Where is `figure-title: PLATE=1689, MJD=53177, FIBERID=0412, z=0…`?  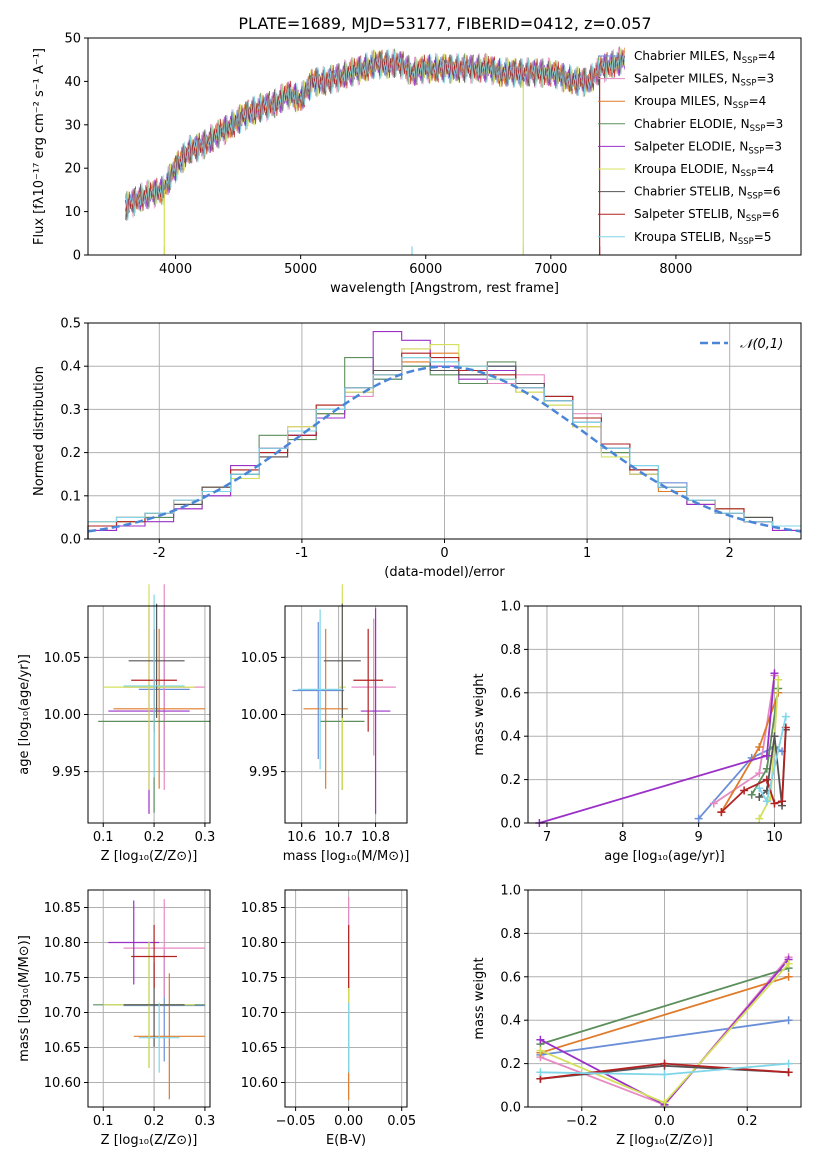 figure-title: PLATE=1689, MJD=53177, FIBERID=0412, z=0… is located at coordinates (444, 23).